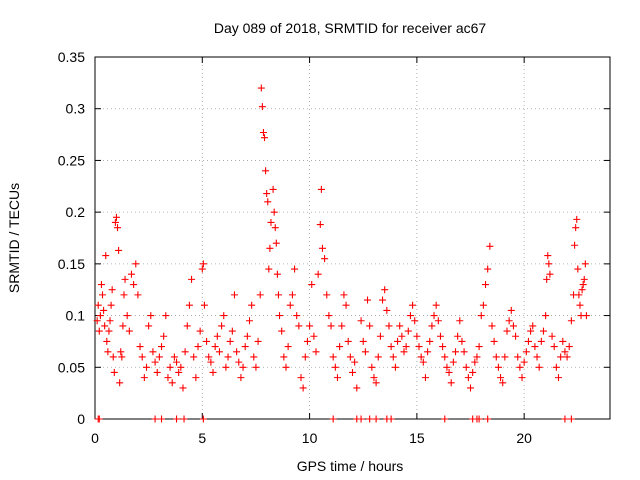 The image size is (640, 480). What do you see at coordinates (350, 466) in the screenshot?
I see `x-axis-label: GPS time / hours` at bounding box center [350, 466].